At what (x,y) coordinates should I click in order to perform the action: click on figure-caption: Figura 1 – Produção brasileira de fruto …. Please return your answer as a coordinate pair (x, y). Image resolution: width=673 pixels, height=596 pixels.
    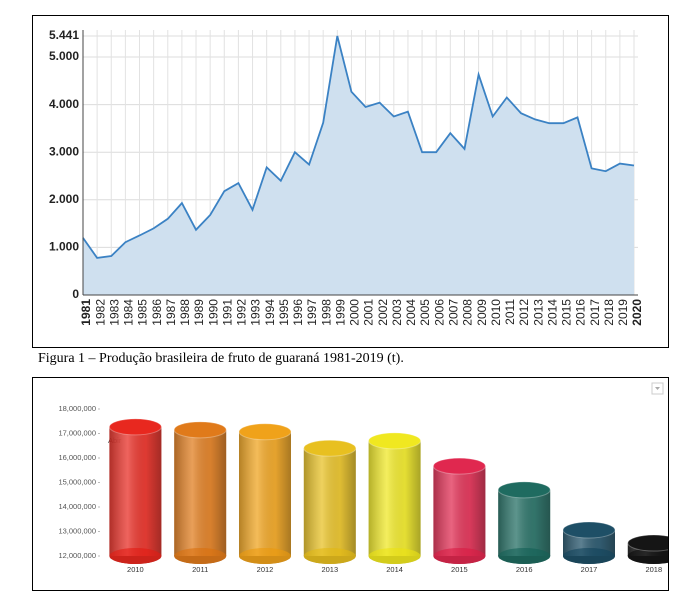
    Looking at the image, I should click on (221, 358).